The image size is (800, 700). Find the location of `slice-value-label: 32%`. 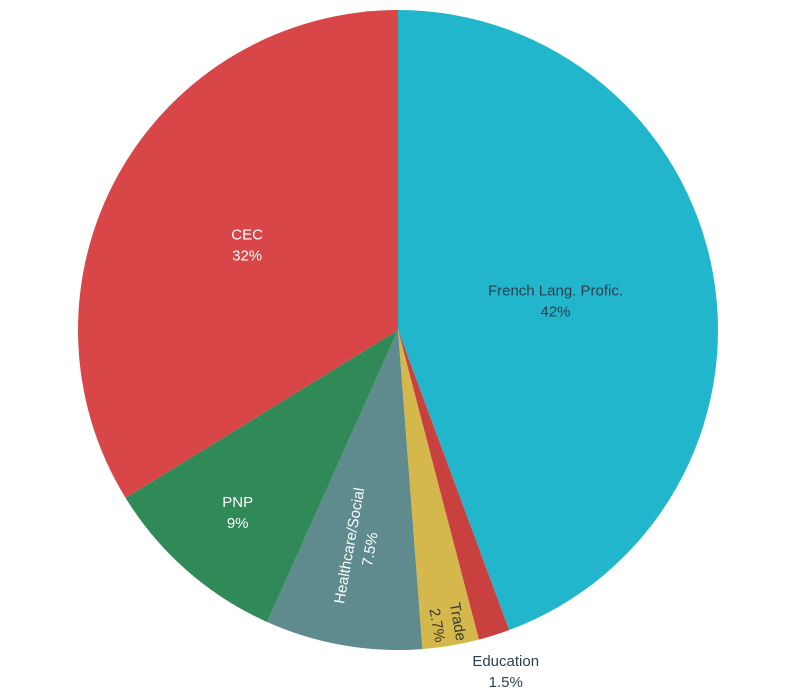

slice-value-label: 32% is located at coordinates (247, 256).